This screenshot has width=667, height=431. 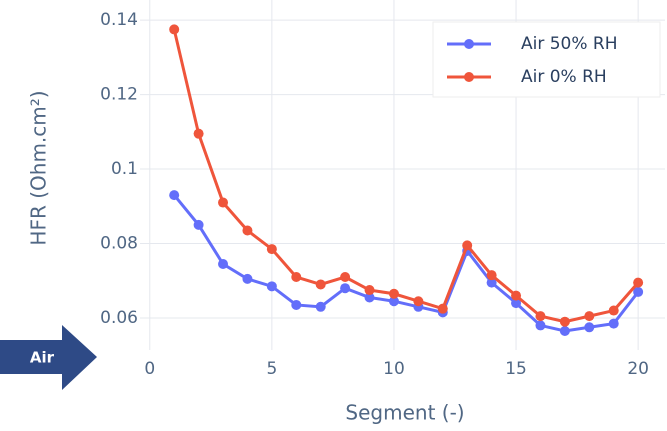 I want to click on x-axis-label: Segment (-), so click(x=404, y=413).